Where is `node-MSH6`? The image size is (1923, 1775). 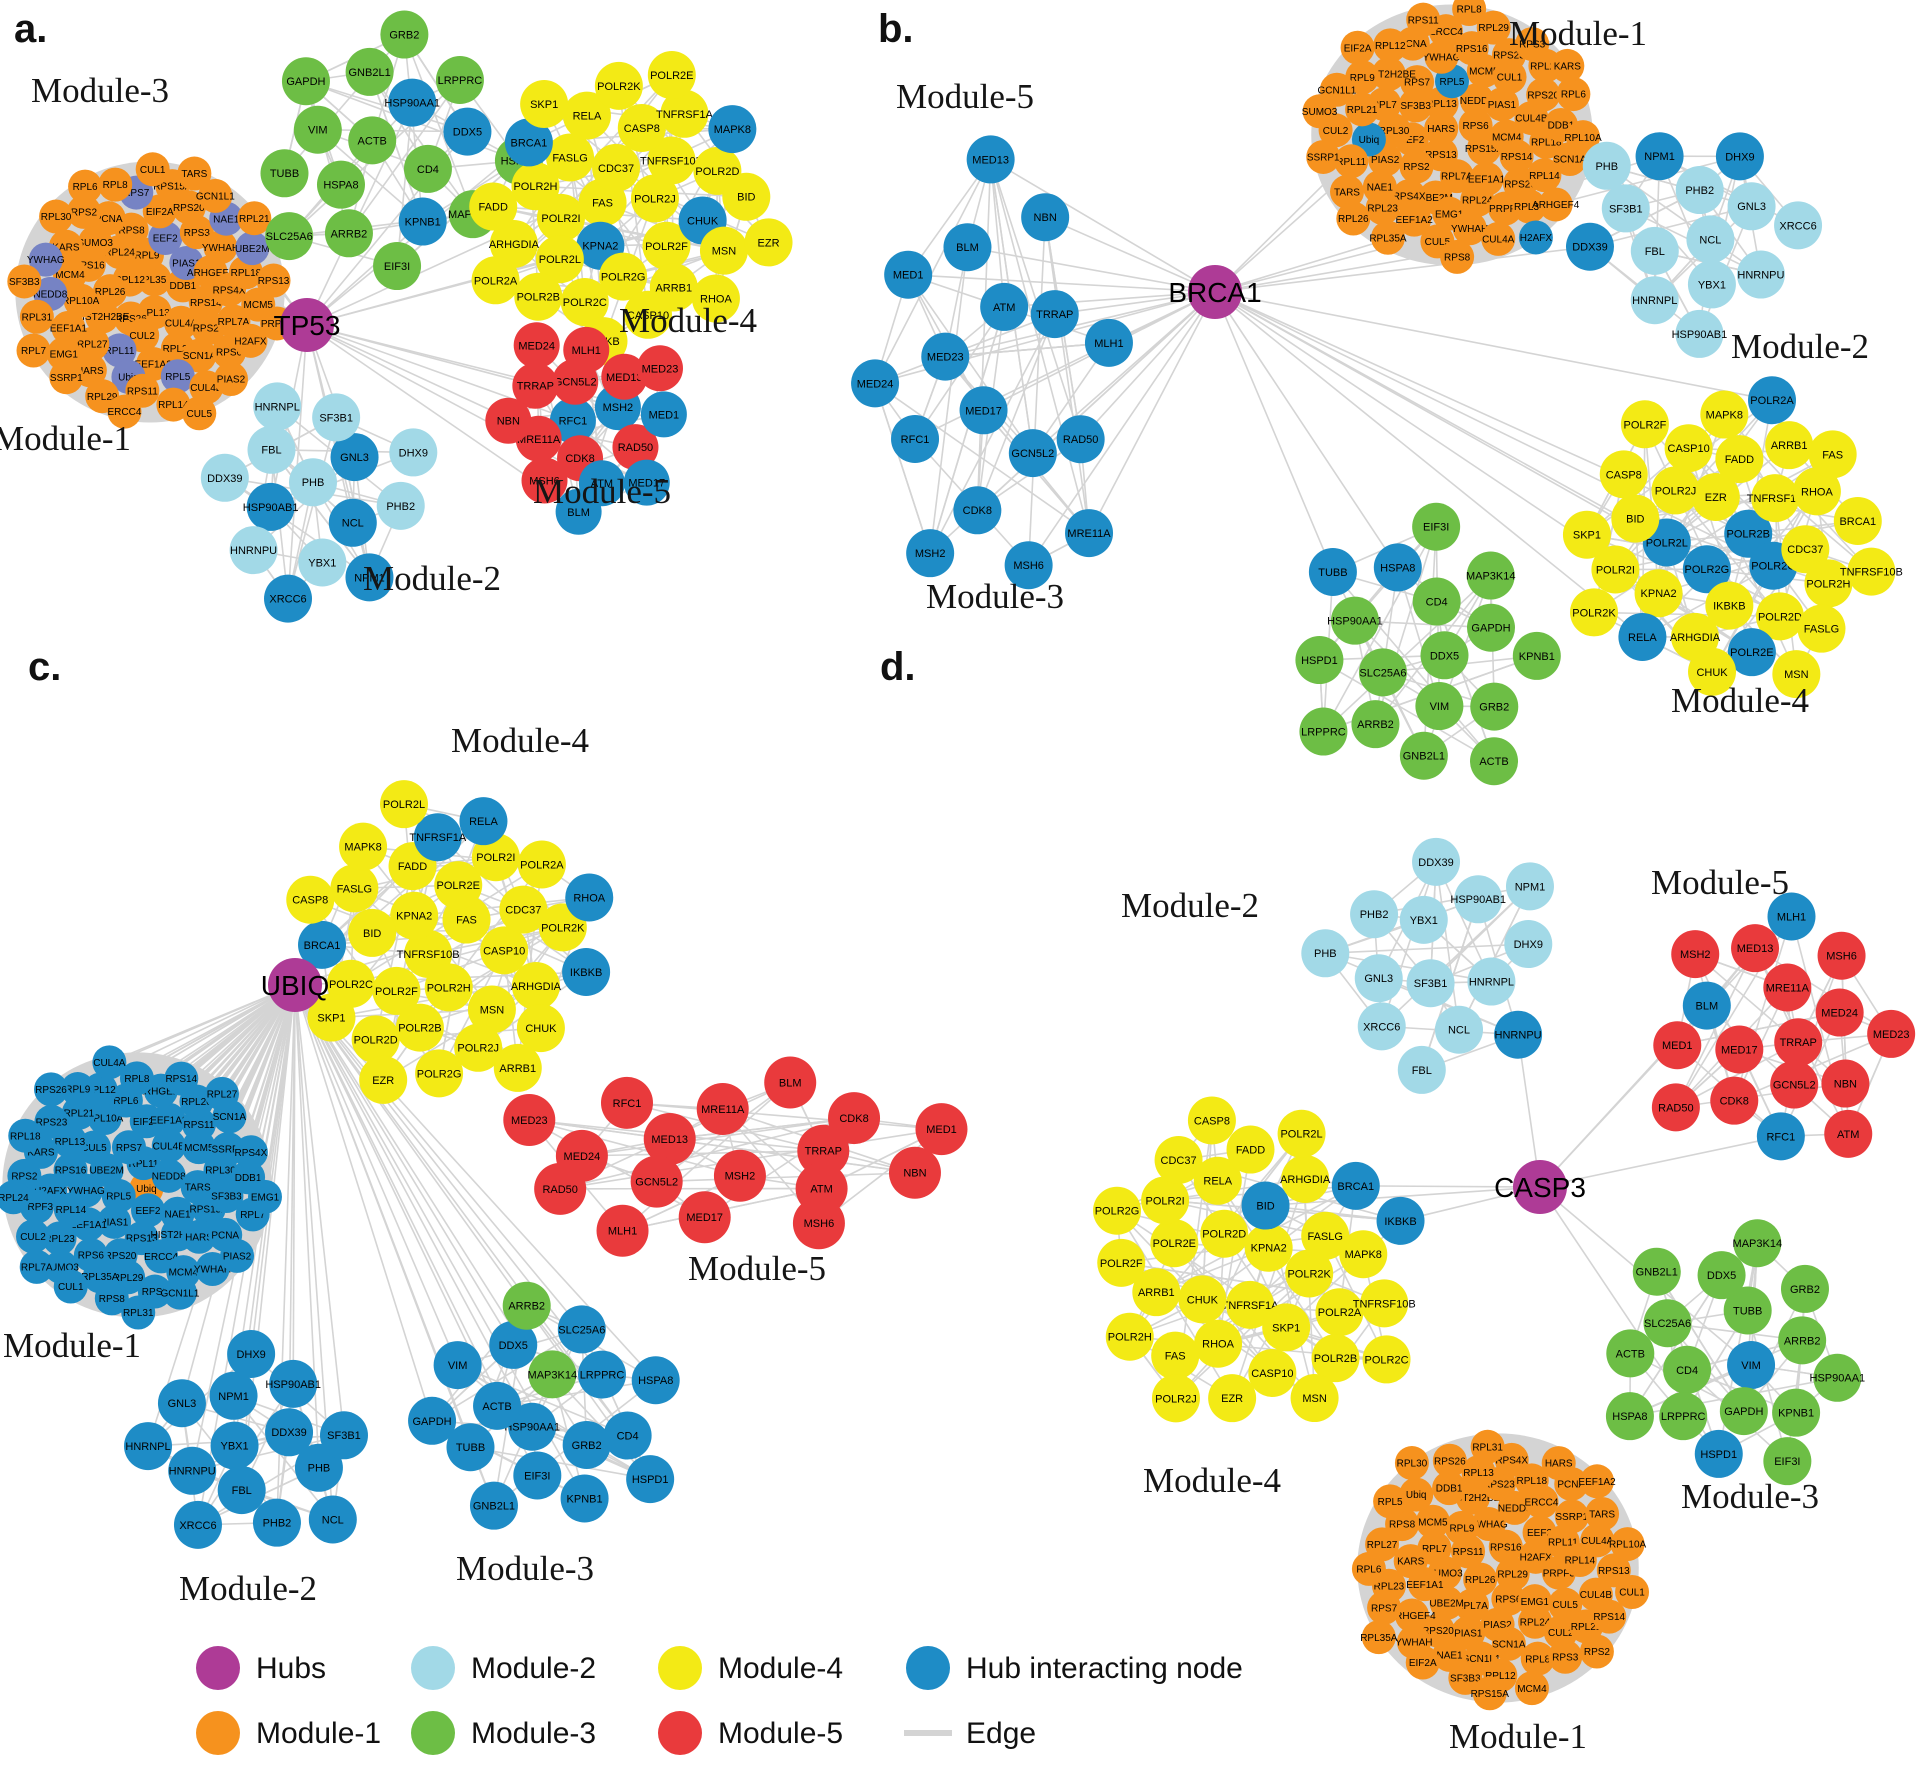 node-MSH6 is located at coordinates (818, 1223).